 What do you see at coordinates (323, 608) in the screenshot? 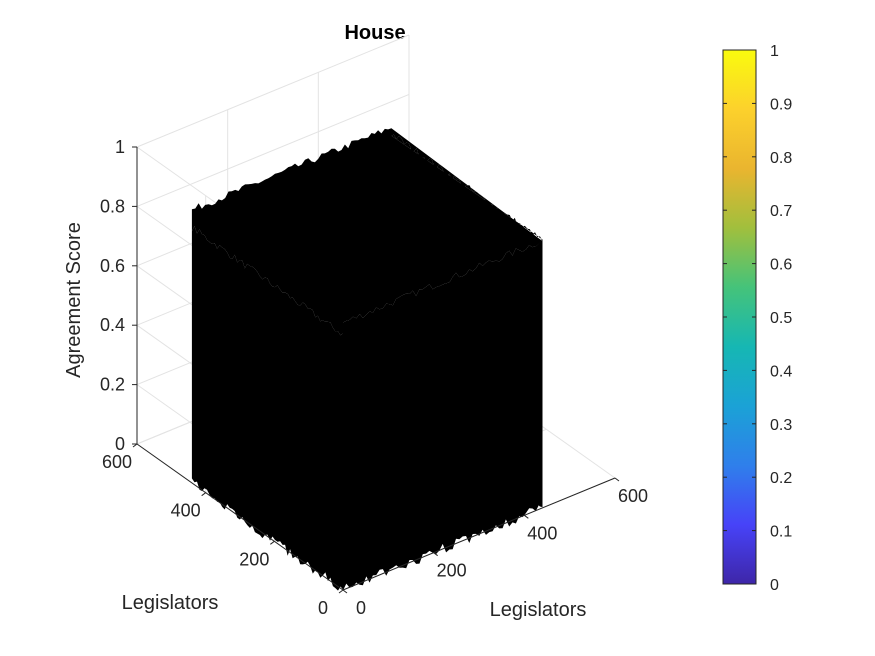
I see `y-tick-label: 0` at bounding box center [323, 608].